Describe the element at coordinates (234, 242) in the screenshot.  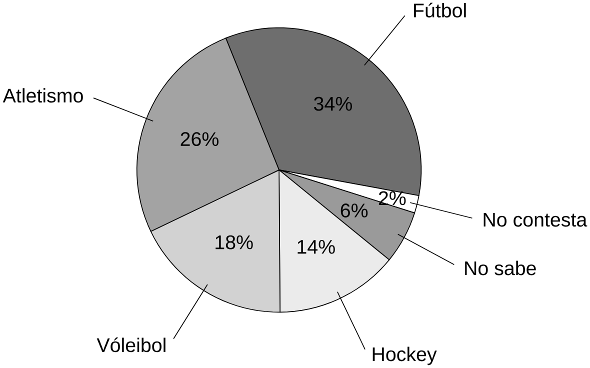
I see `data-label: 18%` at that location.